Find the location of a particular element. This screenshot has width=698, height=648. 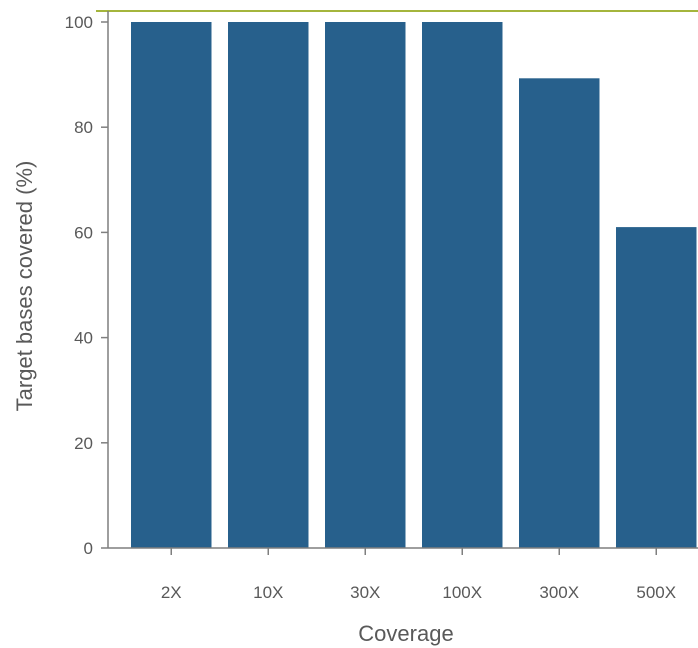

x-tick-label: 30X is located at coordinates (365, 592).